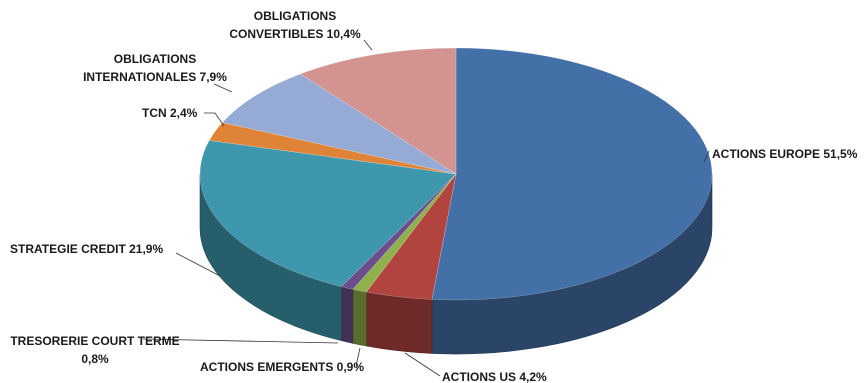  What do you see at coordinates (785, 154) in the screenshot?
I see `slice-label-actions-europe: ACTIONS EUROPE 51,5%` at bounding box center [785, 154].